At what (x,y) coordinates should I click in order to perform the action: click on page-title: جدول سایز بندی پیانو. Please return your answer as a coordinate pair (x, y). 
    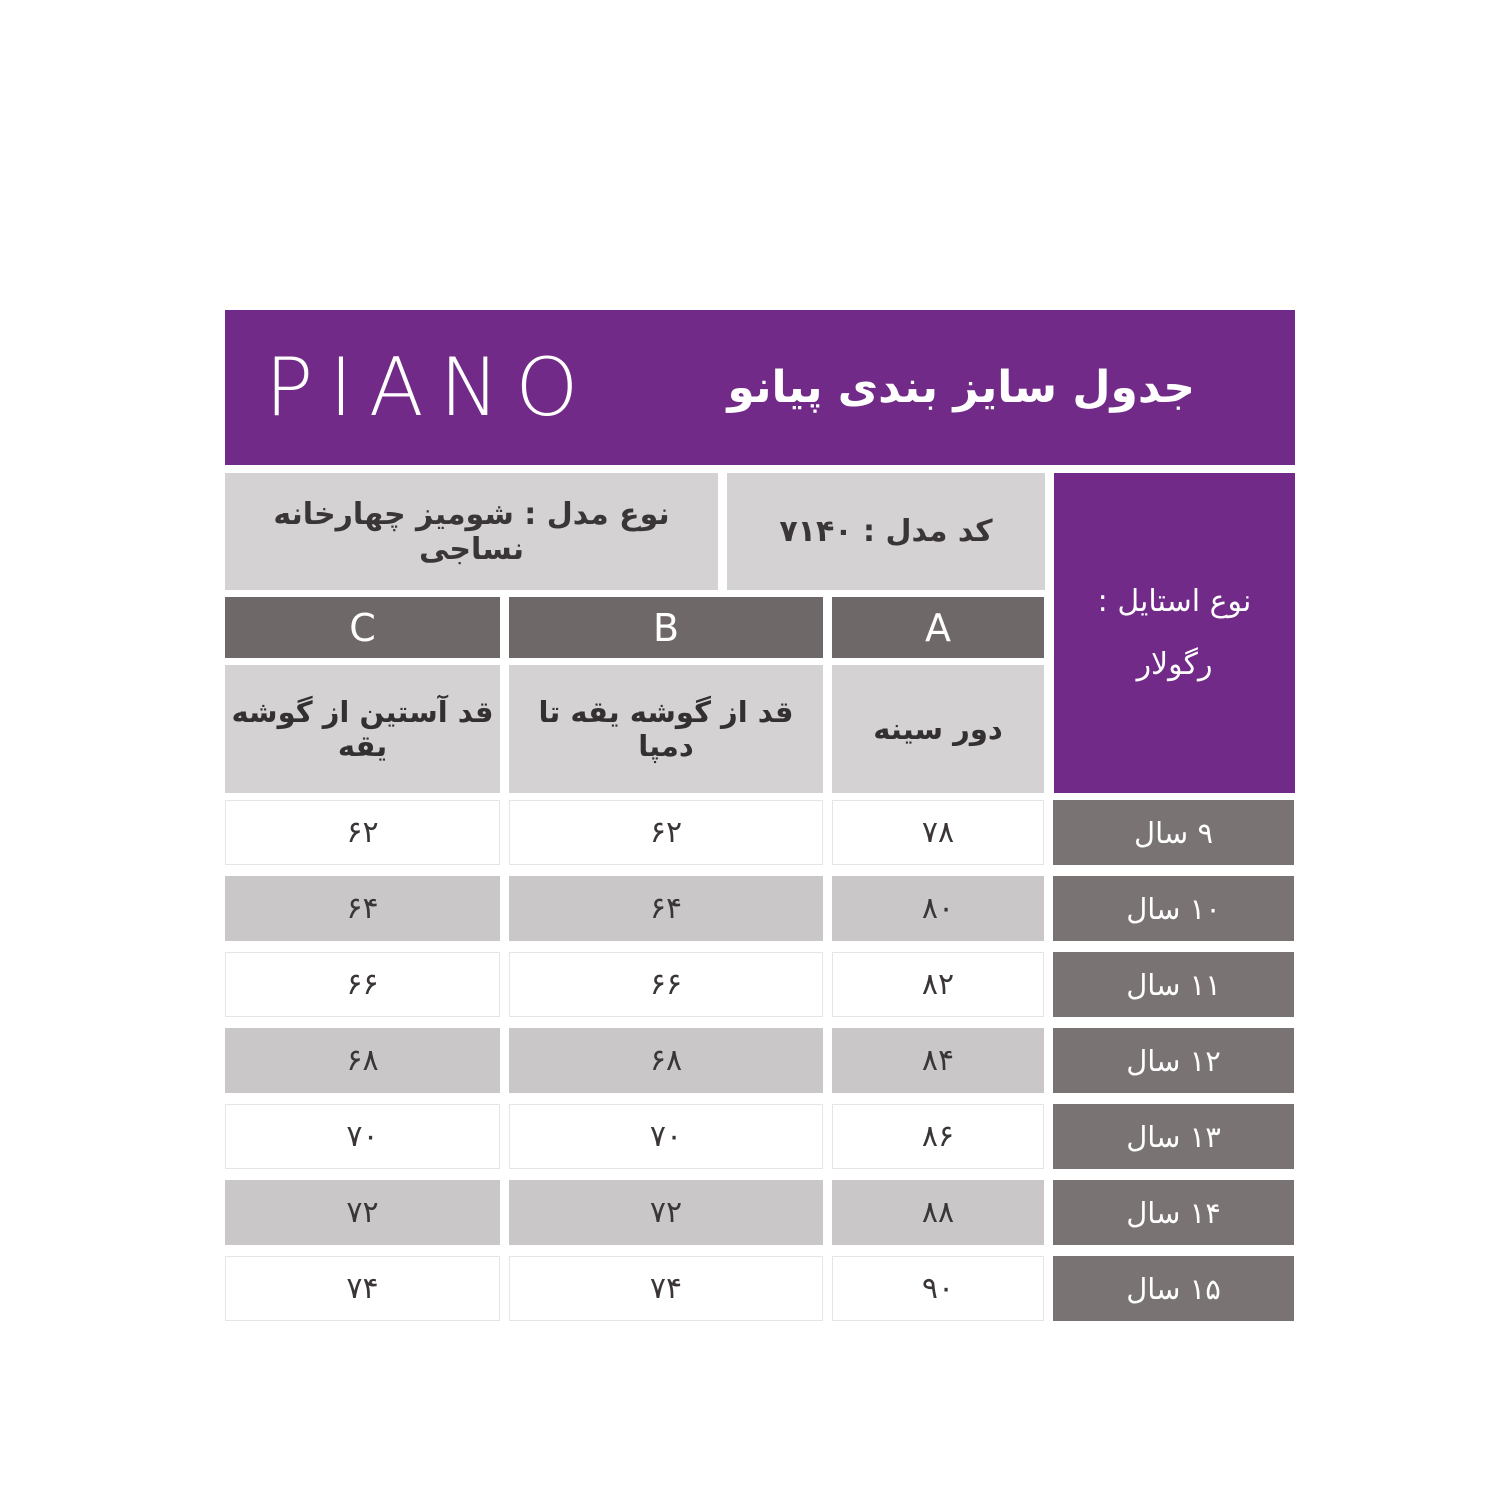
    Looking at the image, I should click on (961, 387).